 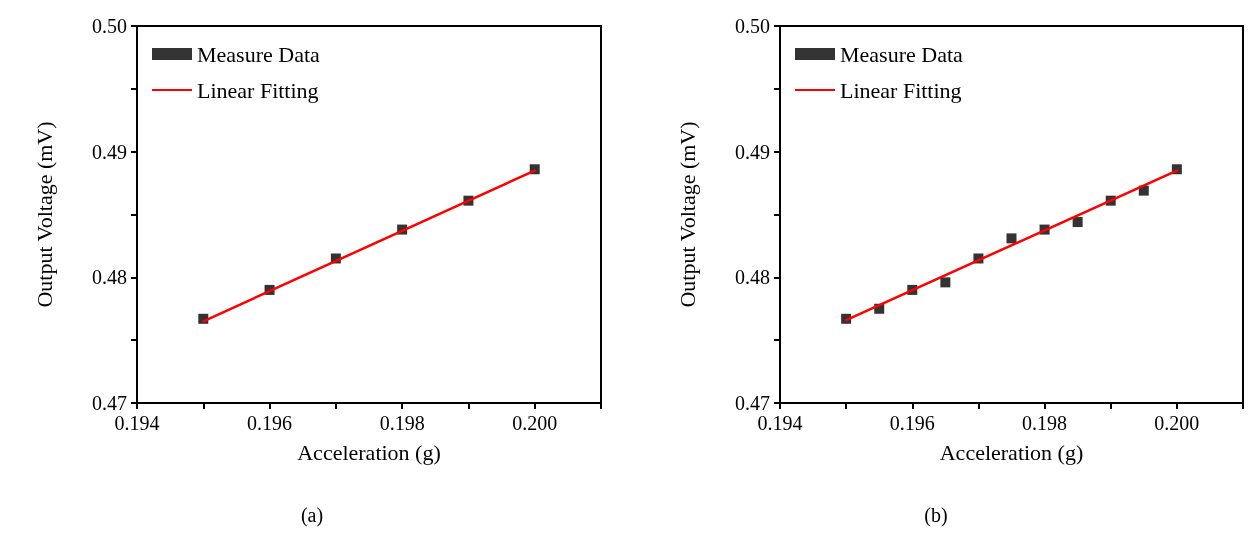 I want to click on text: (a), so click(x=312, y=515).